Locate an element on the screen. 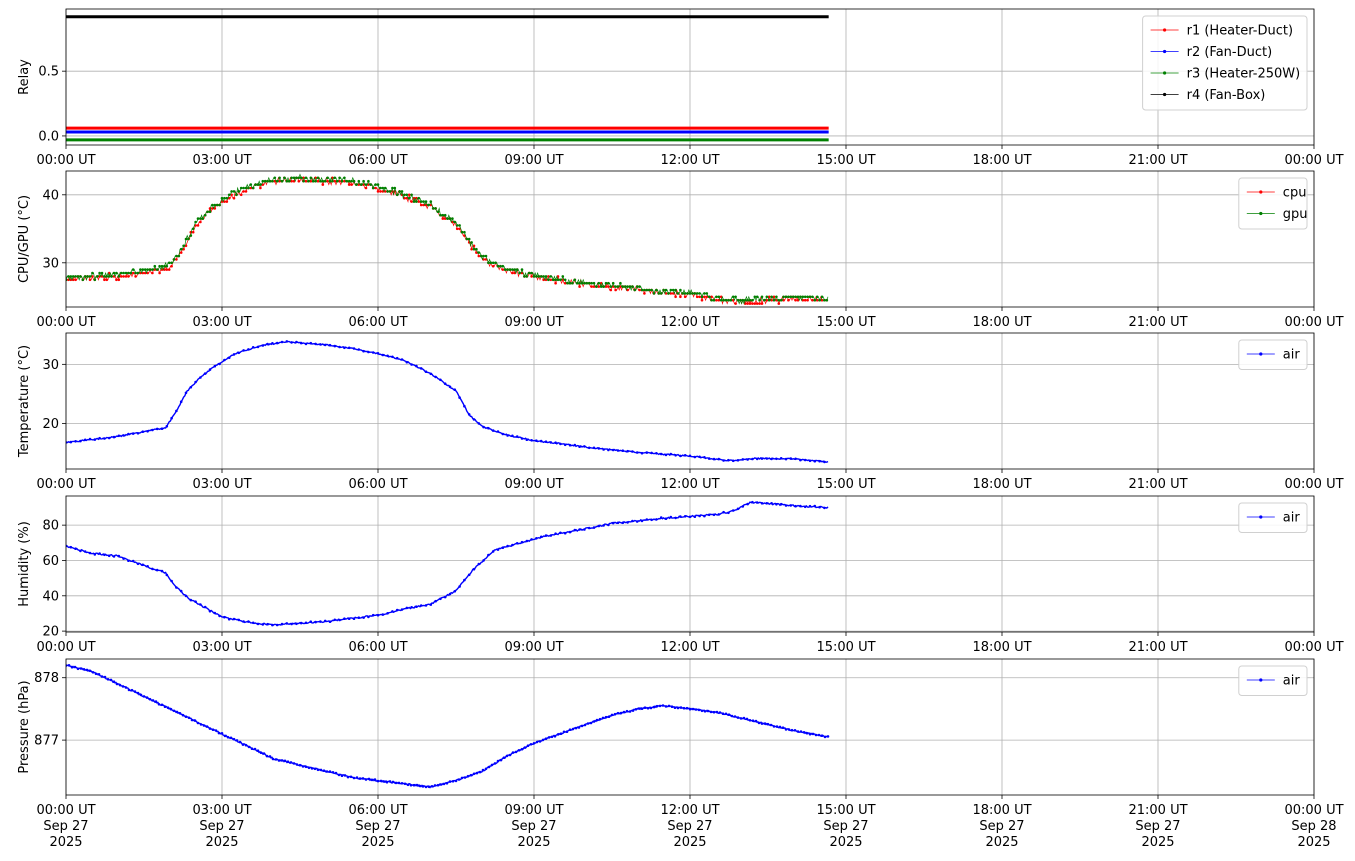 The width and height of the screenshot is (1355, 861). x-tick-day-label: Sep 27 is located at coordinates (377, 826).